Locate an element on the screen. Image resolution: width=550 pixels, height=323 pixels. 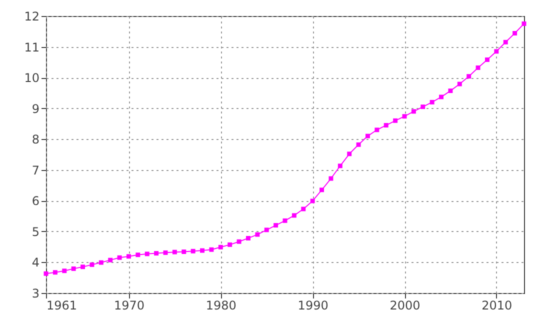
y-tick-label: 6 is located at coordinates (36, 201).